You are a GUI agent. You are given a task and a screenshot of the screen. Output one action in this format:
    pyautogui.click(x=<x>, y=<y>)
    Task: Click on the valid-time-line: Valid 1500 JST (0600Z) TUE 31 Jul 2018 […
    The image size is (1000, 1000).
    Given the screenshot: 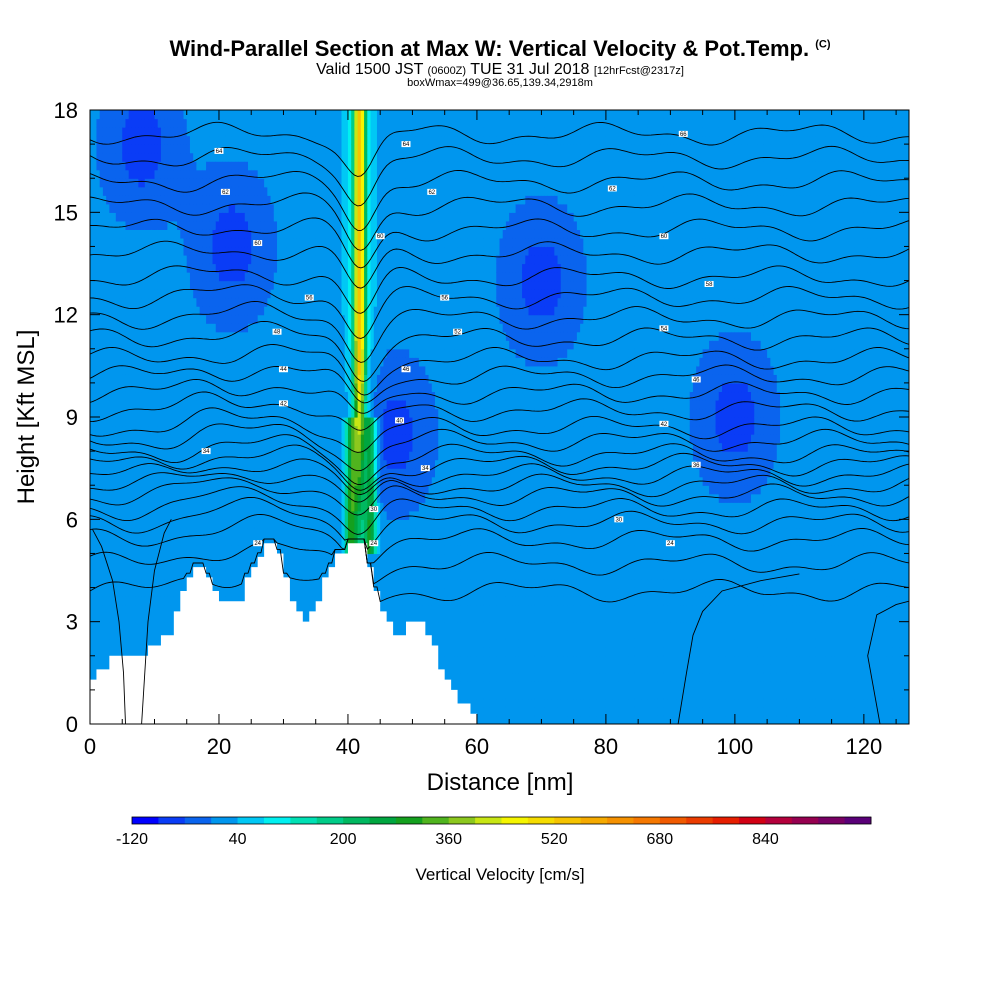 What is the action you would take?
    pyautogui.click(x=500, y=70)
    